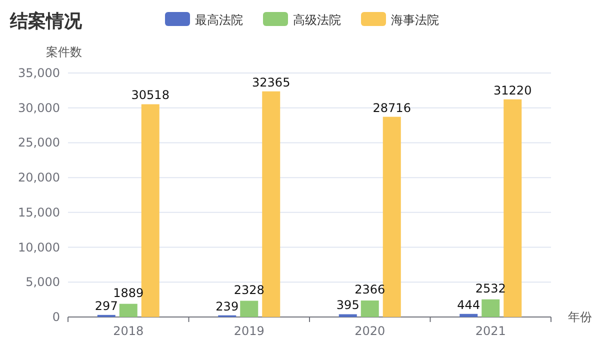 The height and width of the screenshot is (343, 609). Describe the element at coordinates (513, 90) in the screenshot. I see `data-label: 31220` at that location.